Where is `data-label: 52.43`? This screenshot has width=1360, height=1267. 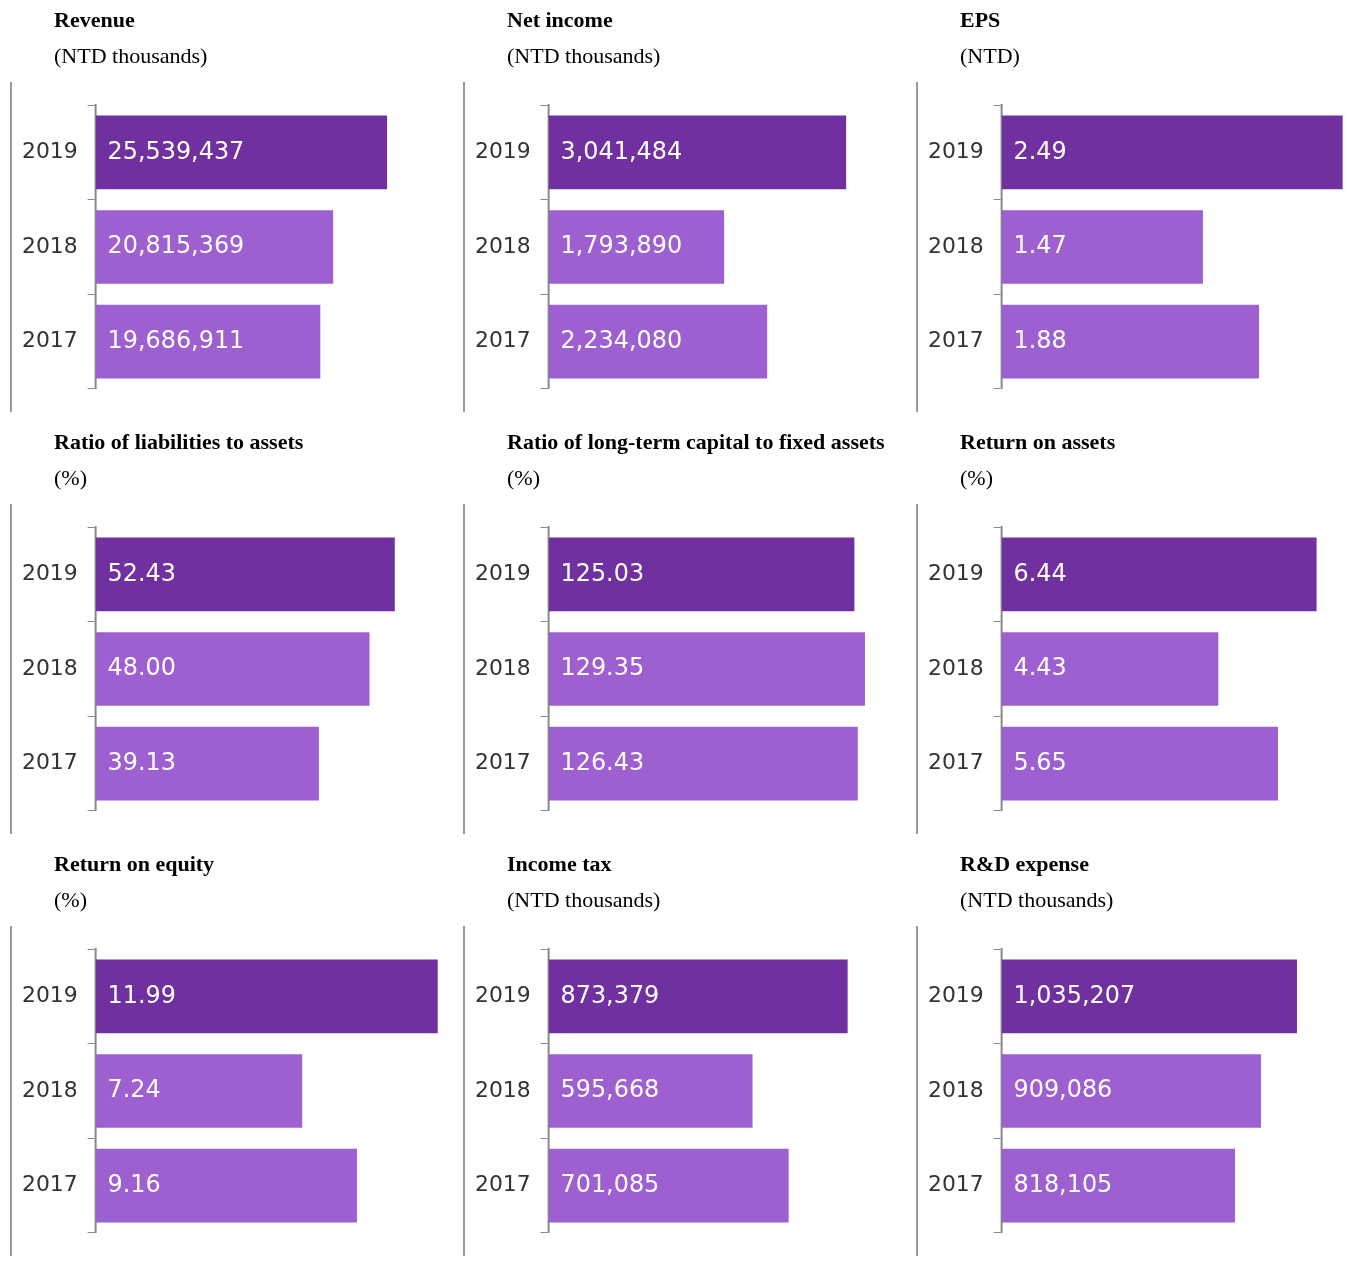
data-label: 52.43 is located at coordinates (141, 572).